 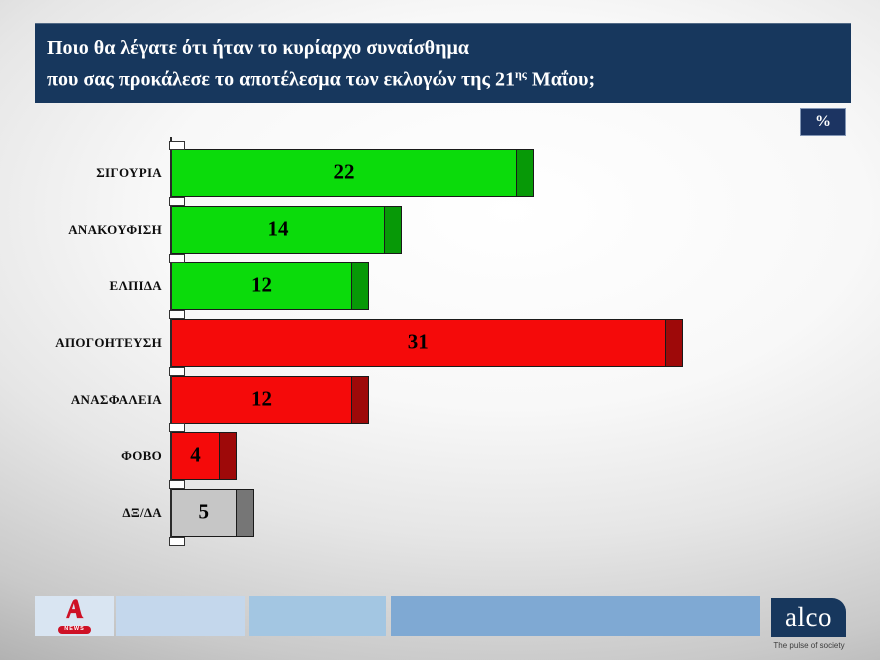 I want to click on bar: 22, so click(x=352, y=173).